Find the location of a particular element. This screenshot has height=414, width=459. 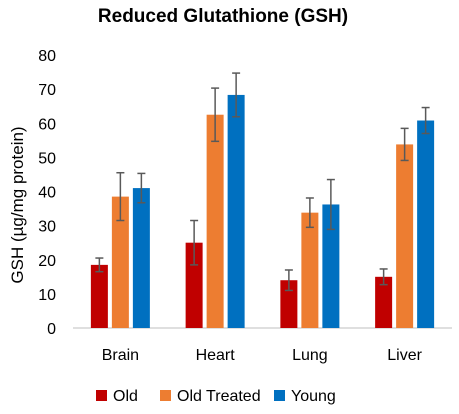

legend-label: Old is located at coordinates (125, 396).